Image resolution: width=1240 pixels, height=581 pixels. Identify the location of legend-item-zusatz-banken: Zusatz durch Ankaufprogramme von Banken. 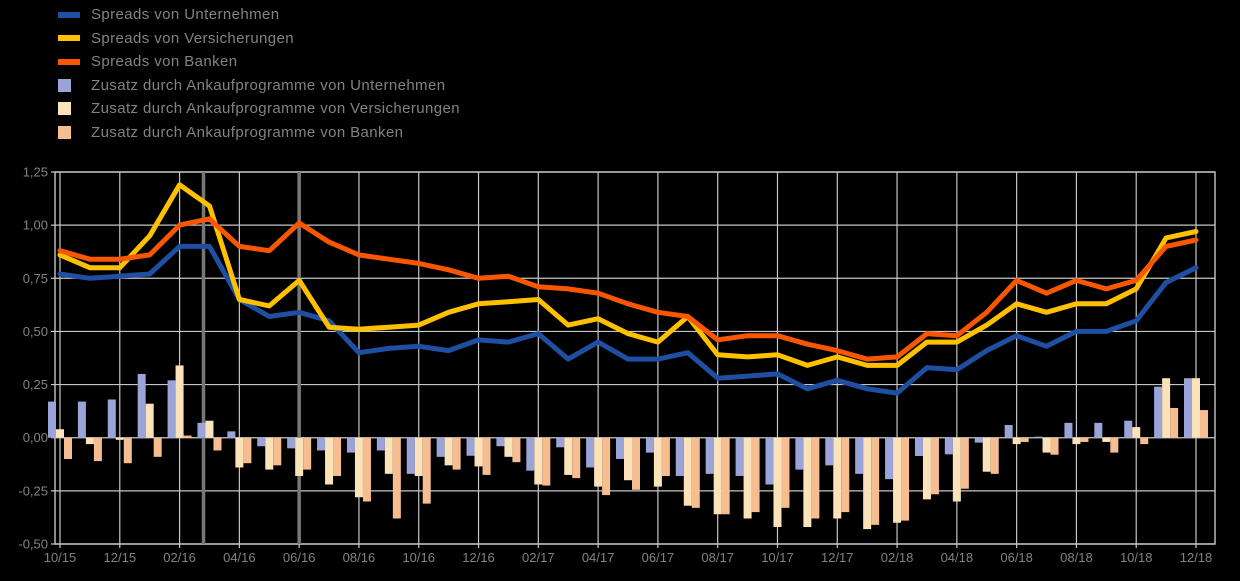
(259, 133).